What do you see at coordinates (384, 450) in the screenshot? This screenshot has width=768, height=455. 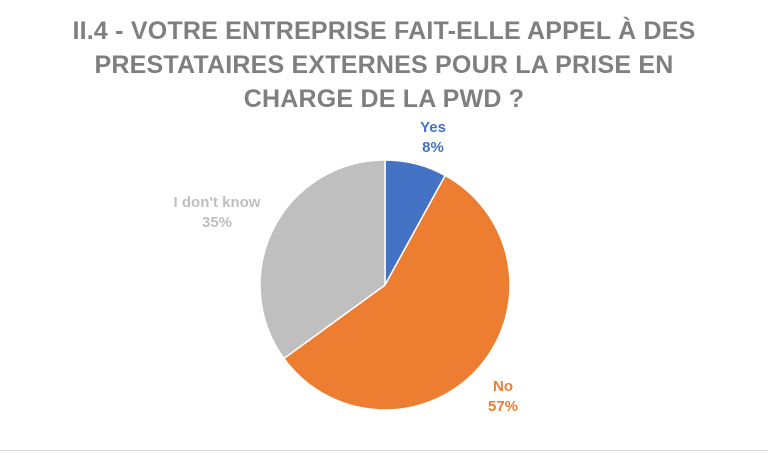 I see `bottom-rule` at bounding box center [384, 450].